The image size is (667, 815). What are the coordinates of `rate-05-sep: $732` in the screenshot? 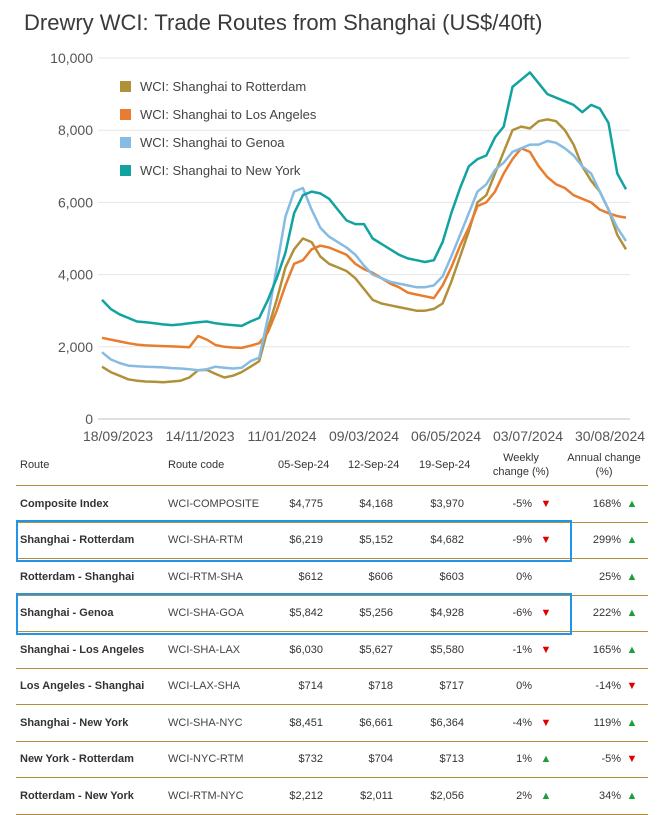 It's located at (310, 759).